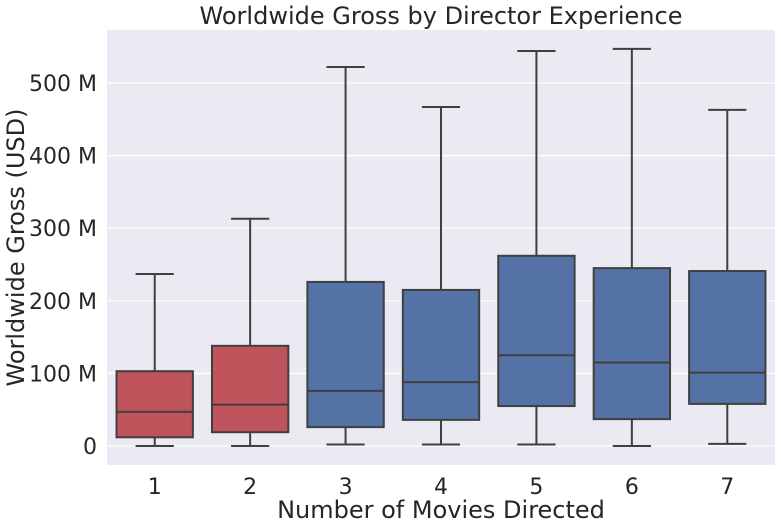 This screenshot has width=781, height=529. I want to click on x-tick-label: 5, so click(536, 487).